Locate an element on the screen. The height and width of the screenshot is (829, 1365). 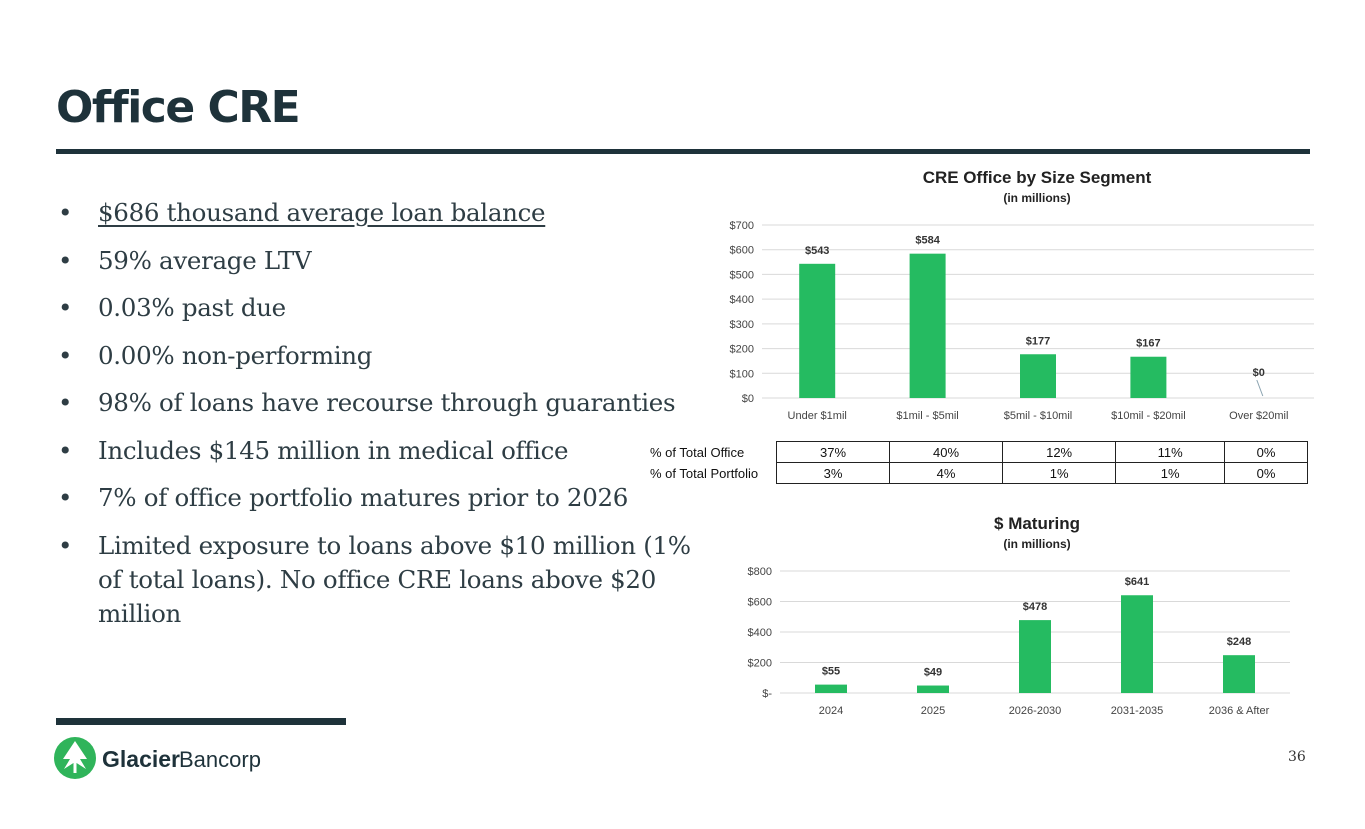
data-label: $543 is located at coordinates (817, 251).